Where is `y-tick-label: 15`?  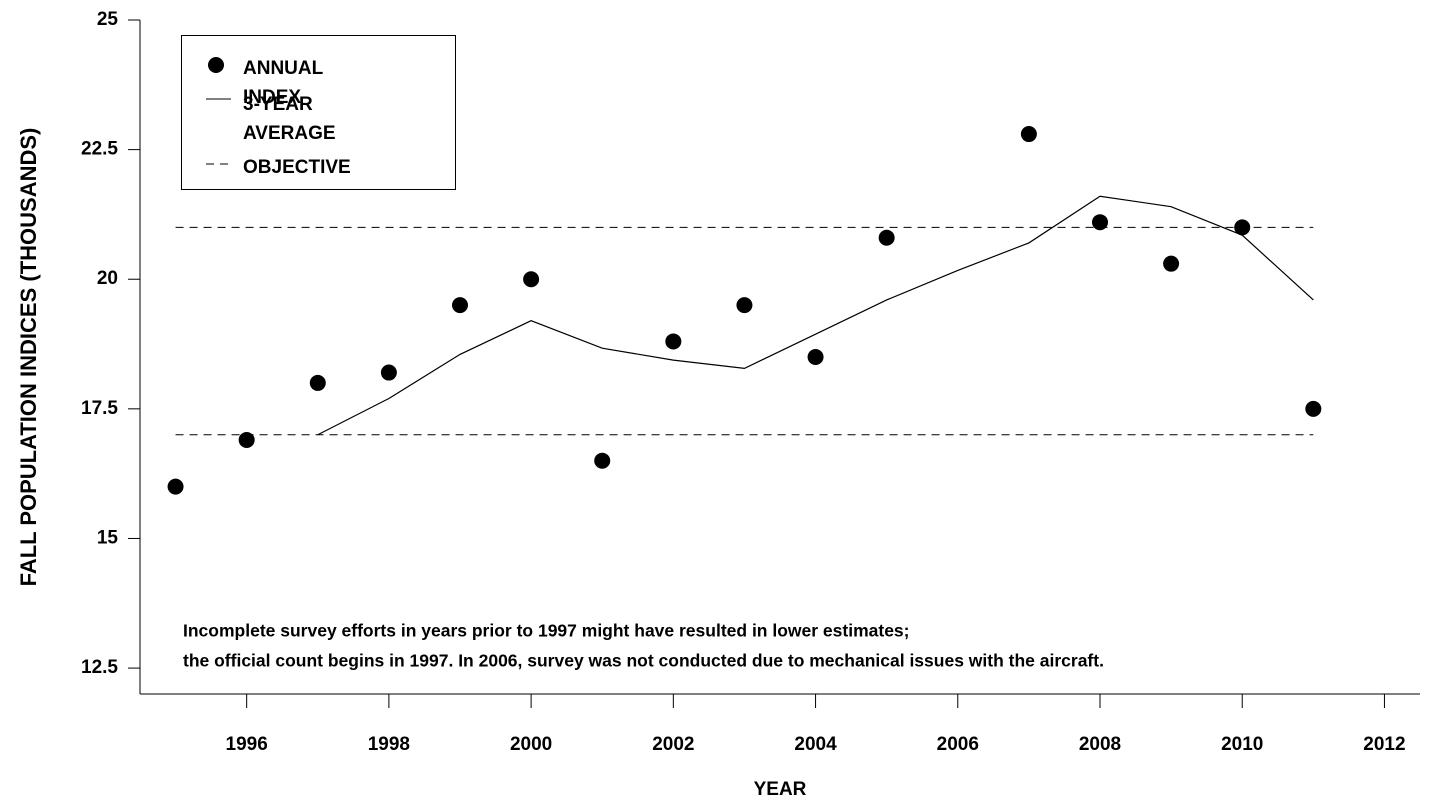 y-tick-label: 15 is located at coordinates (108, 537).